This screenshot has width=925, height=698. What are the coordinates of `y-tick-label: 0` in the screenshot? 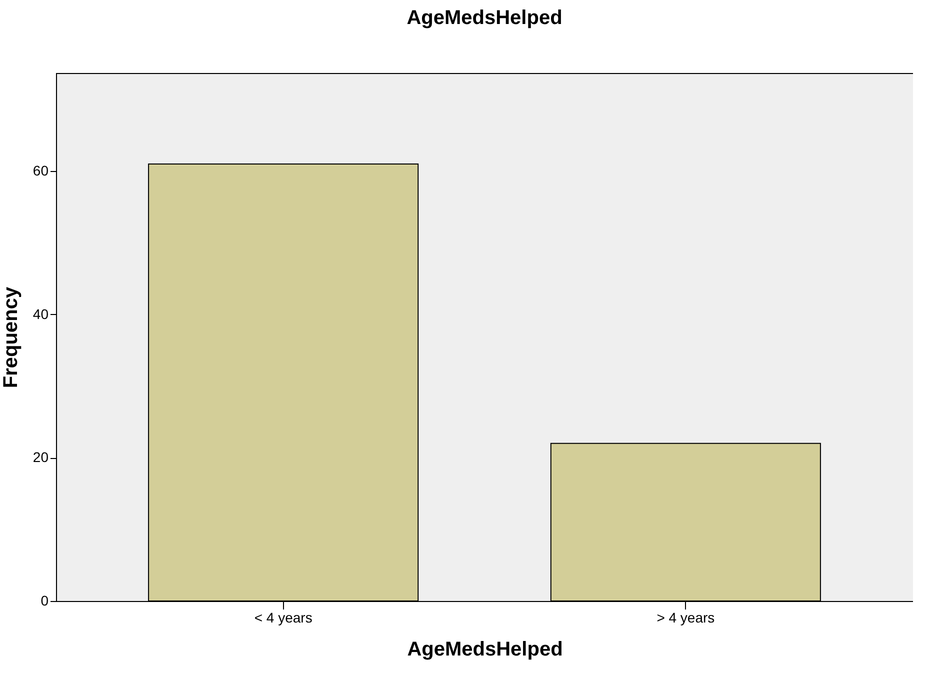 It's located at (44, 600).